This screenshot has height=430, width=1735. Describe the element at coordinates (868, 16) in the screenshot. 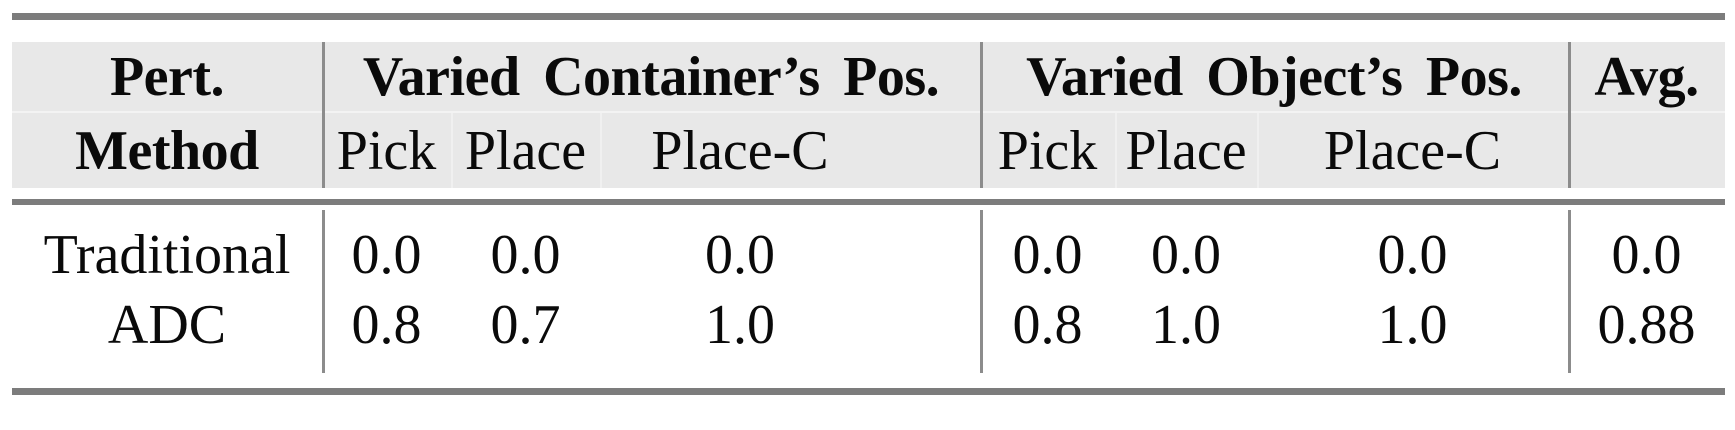

I see `table-top-rule` at that location.